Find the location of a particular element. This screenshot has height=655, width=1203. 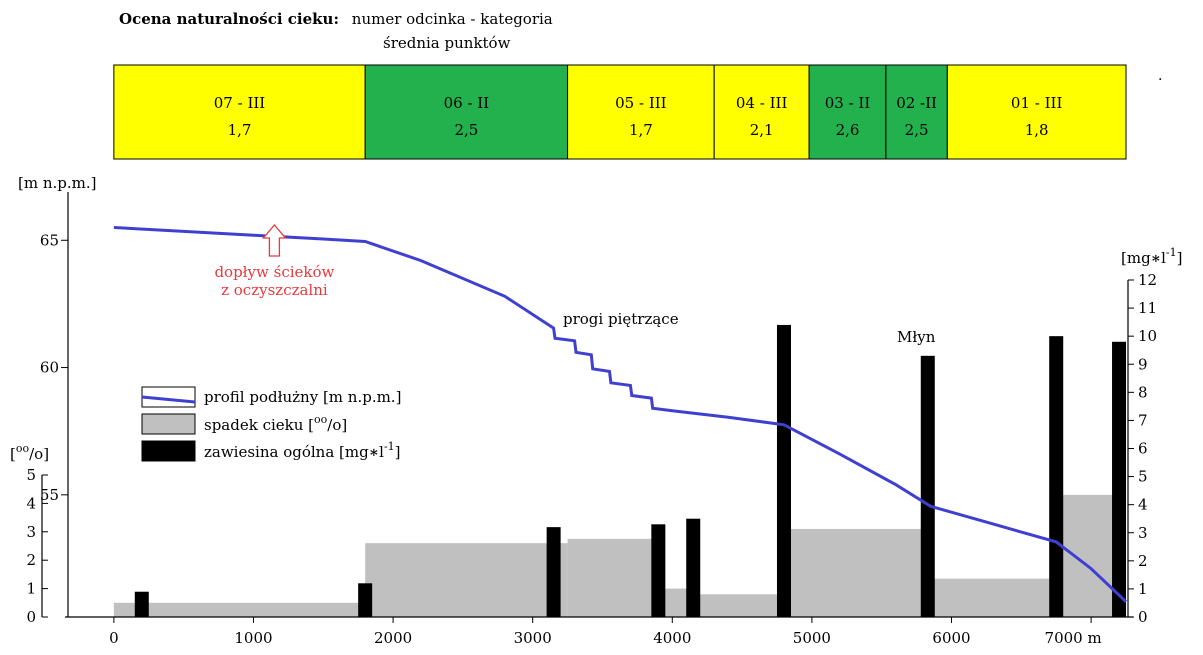

y-suspended-tick-label: 12 is located at coordinates (1147, 280).